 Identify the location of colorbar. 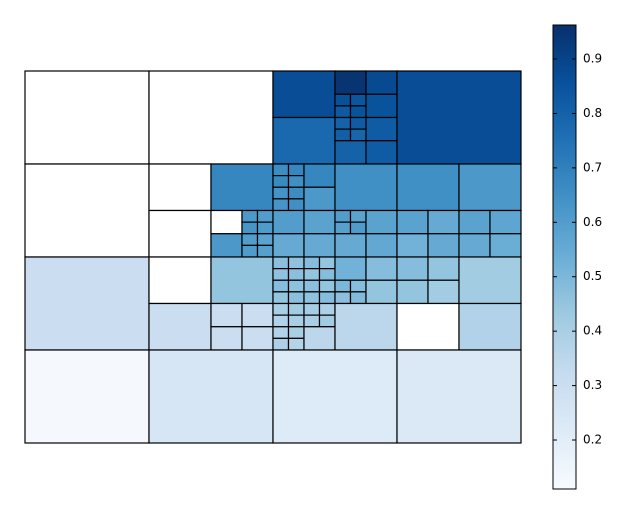
(564, 257).